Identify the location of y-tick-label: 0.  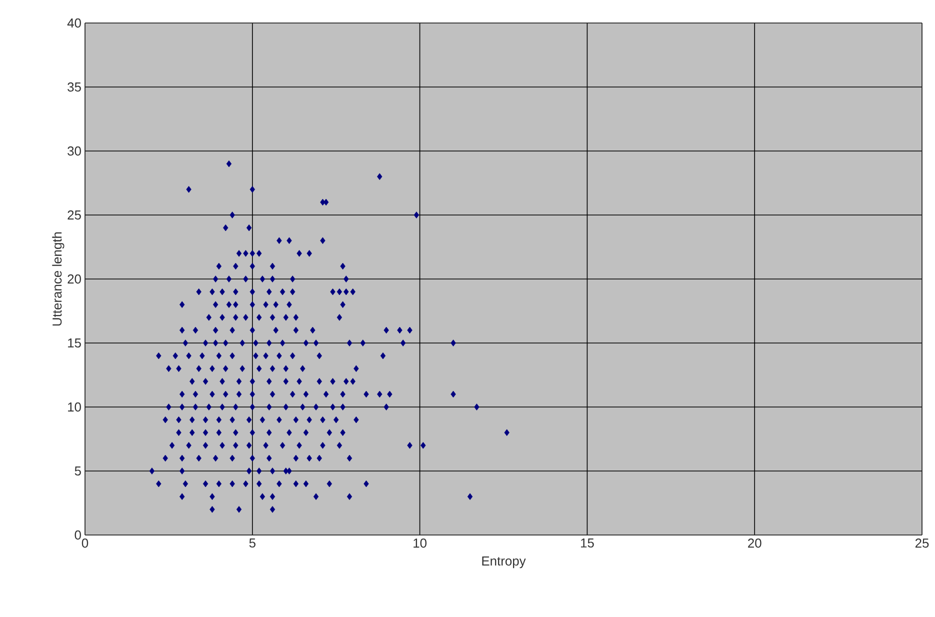
(77, 535).